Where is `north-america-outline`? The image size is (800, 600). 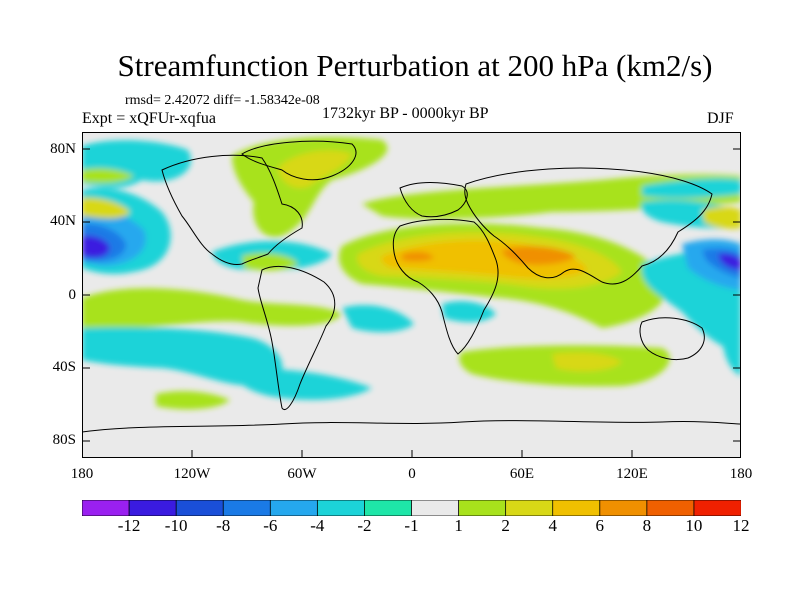 north-america-outline is located at coordinates (232, 209).